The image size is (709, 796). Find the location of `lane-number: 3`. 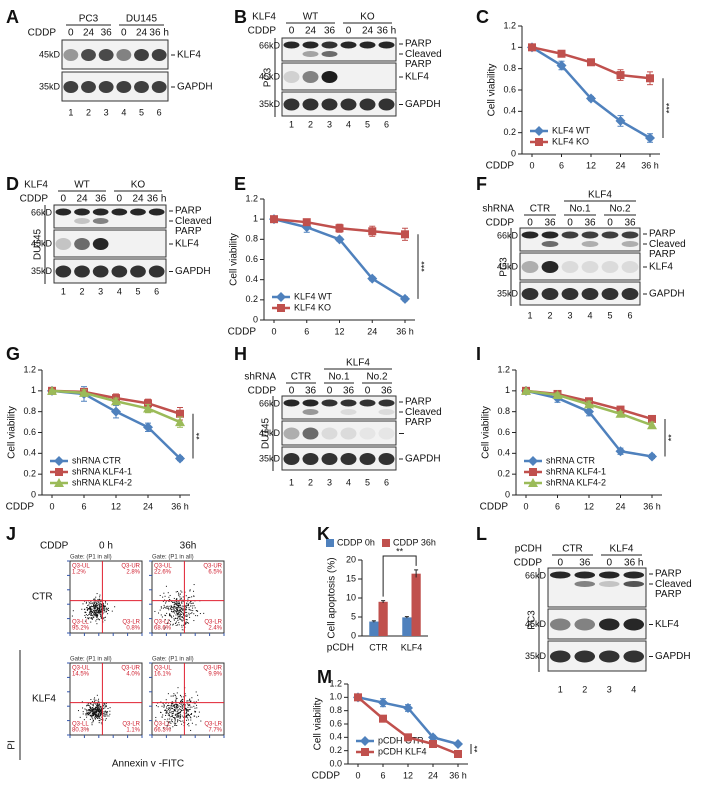

lane-number: 3 is located at coordinates (106, 112).